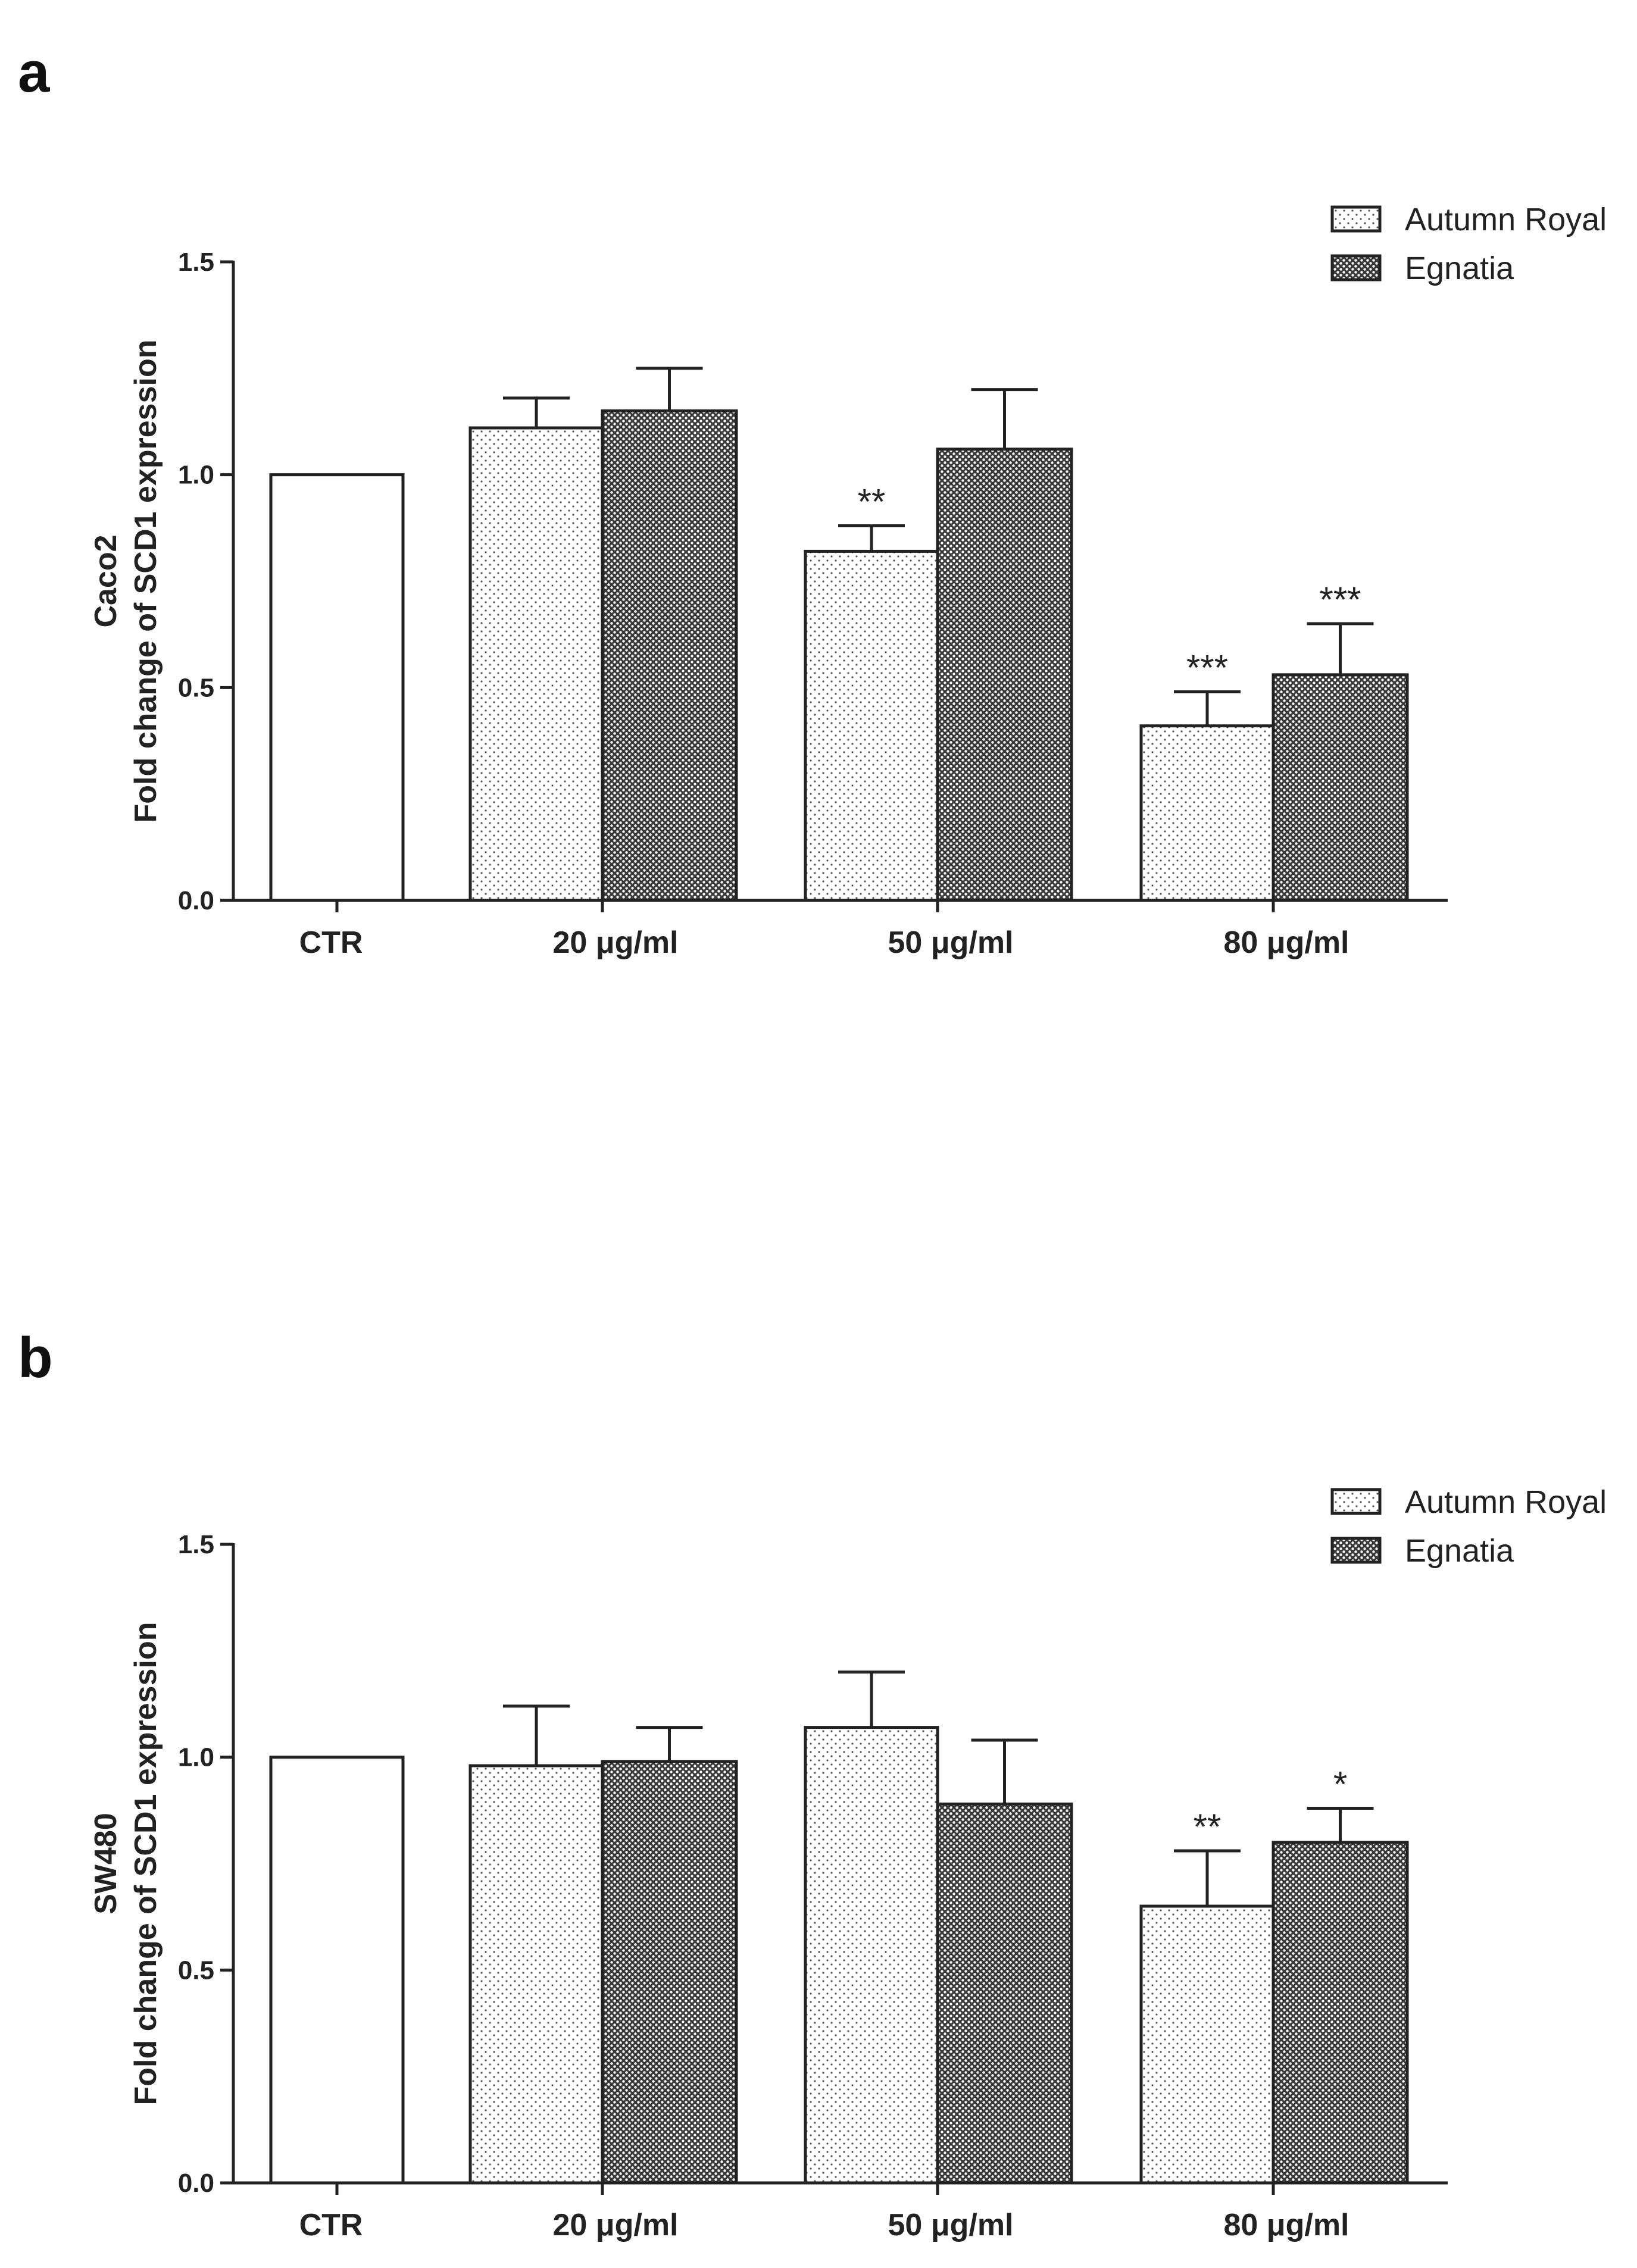  I want to click on y-axis-label-line1: SW480, so click(106, 1863).